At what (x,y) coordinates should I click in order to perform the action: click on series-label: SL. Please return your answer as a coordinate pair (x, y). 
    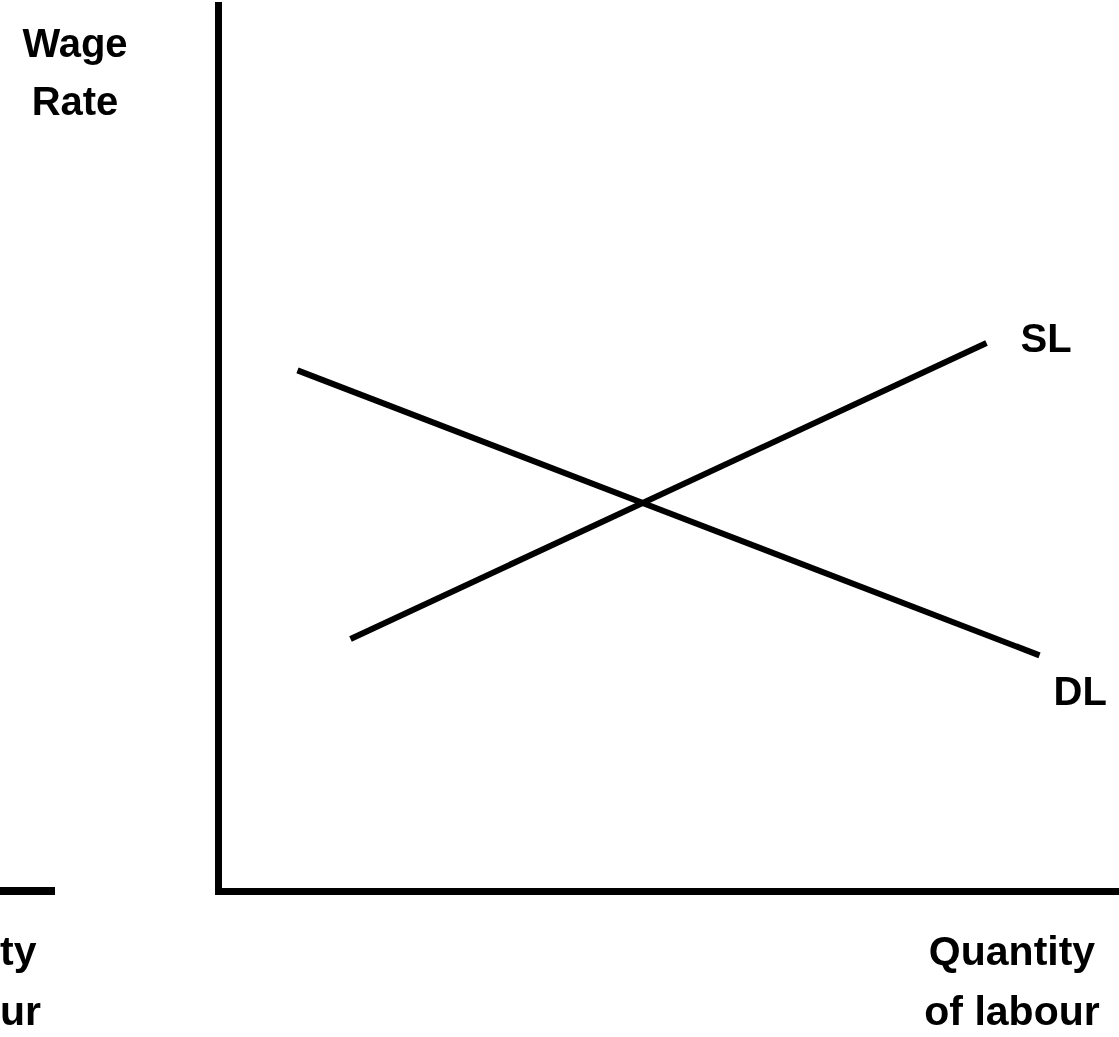
    Looking at the image, I should click on (1046, 338).